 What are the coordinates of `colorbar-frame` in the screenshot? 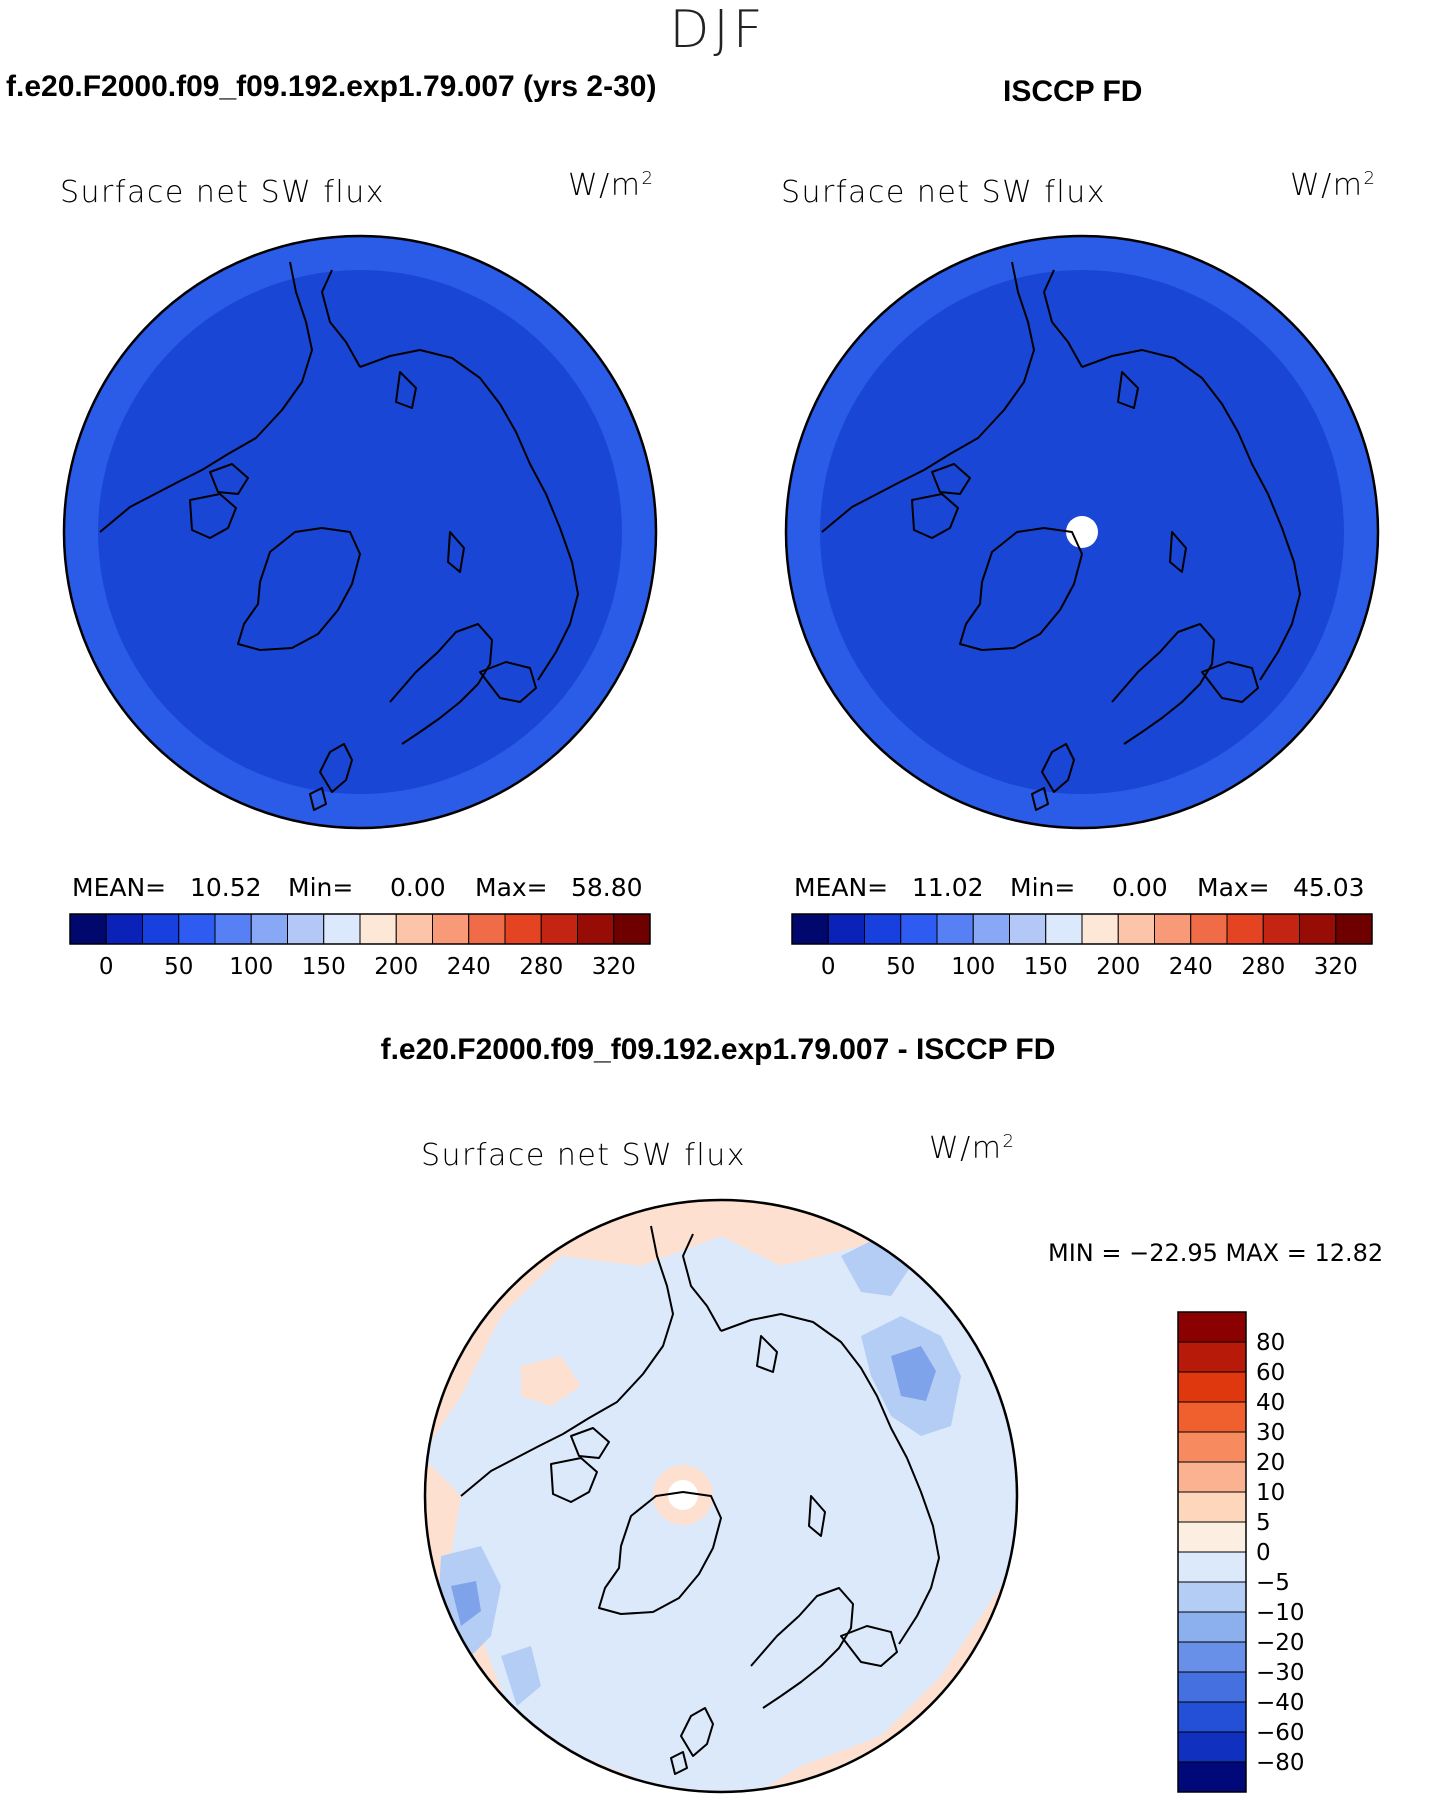 It's located at (1082, 929).